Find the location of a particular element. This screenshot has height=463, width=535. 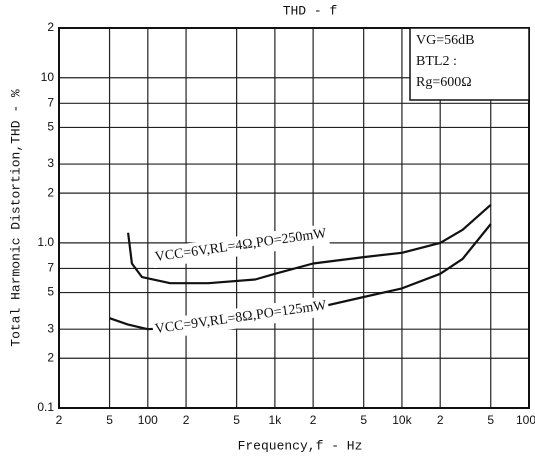

x-tick-label: 100 is located at coordinates (148, 420).